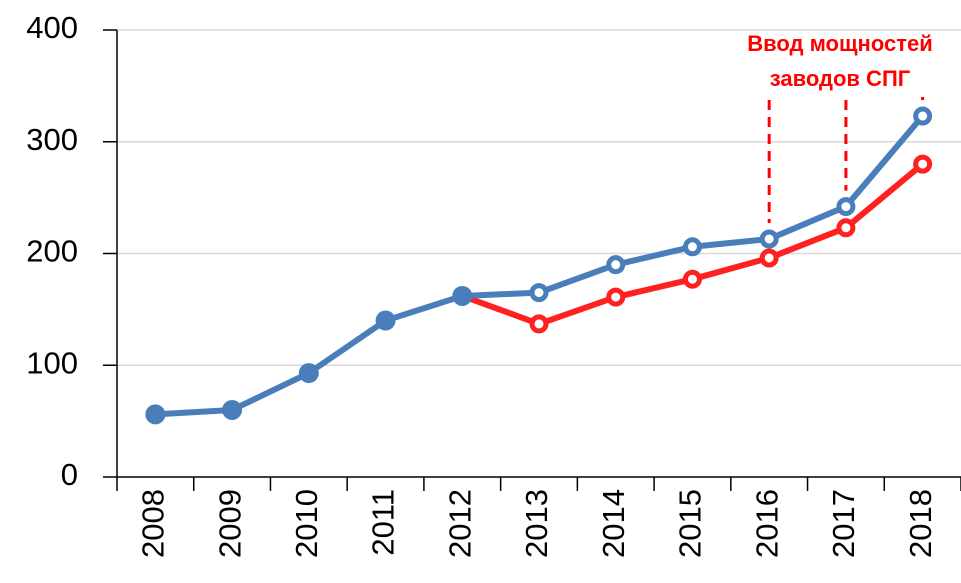 The width and height of the screenshot is (961, 583). What do you see at coordinates (52, 139) in the screenshot?
I see `y-tick-label: 300` at bounding box center [52, 139].